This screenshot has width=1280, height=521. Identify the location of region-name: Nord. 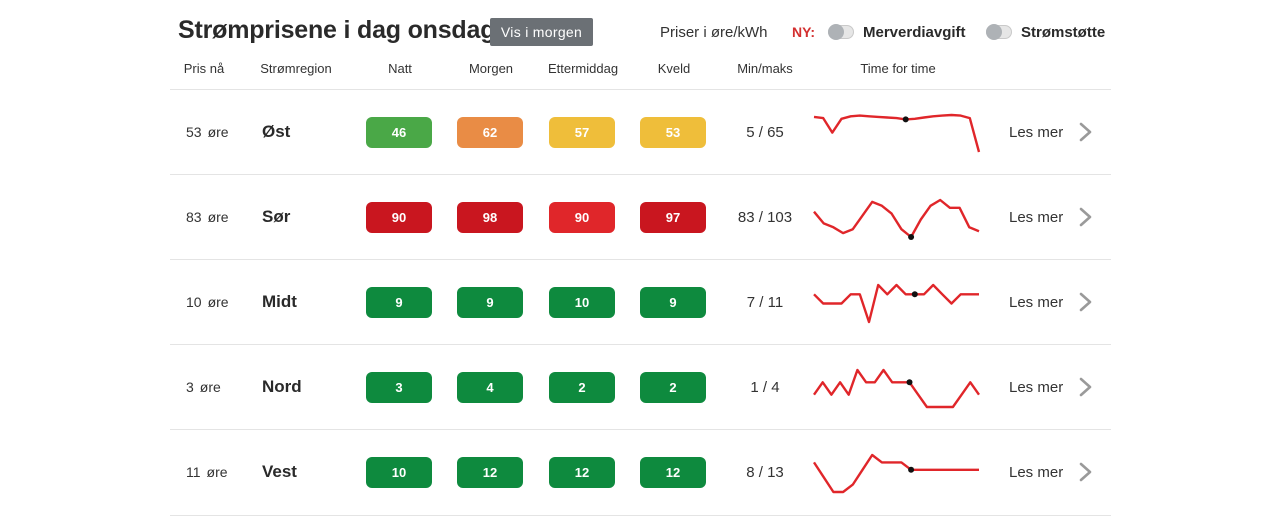
(282, 386).